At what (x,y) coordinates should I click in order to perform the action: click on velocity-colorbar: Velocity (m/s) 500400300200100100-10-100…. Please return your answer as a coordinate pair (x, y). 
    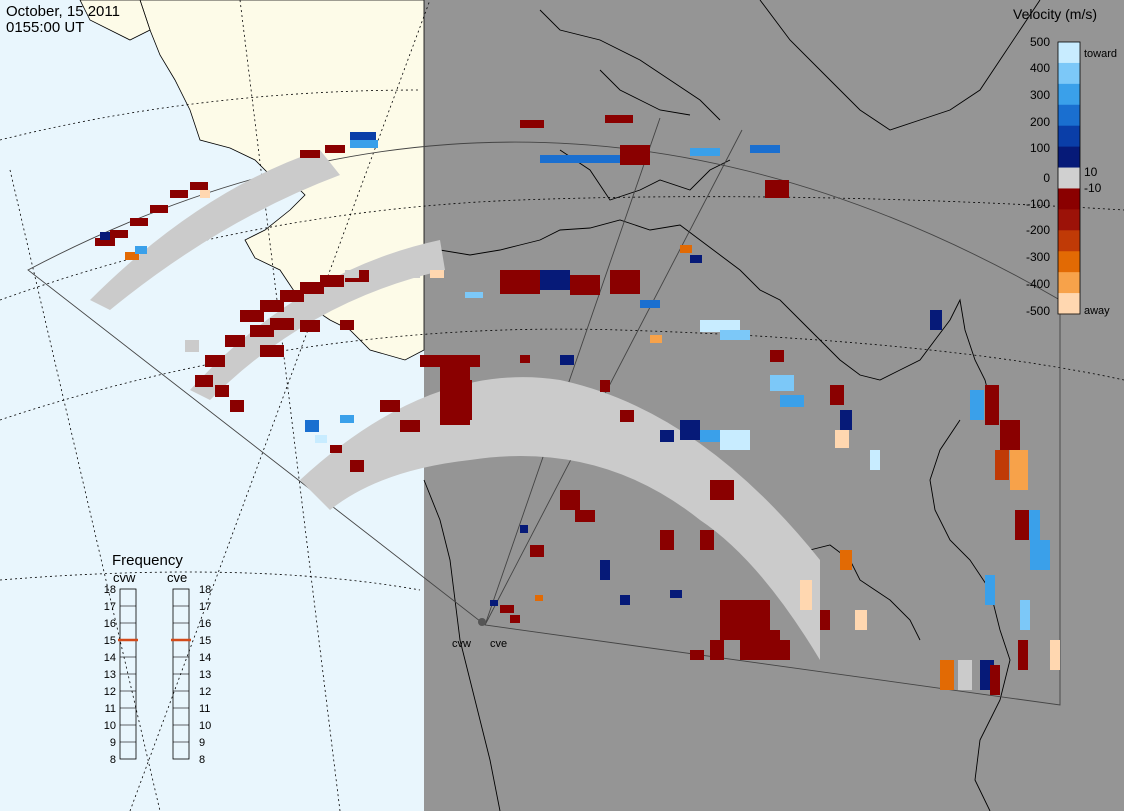
    Looking at the image, I should click on (1065, 162).